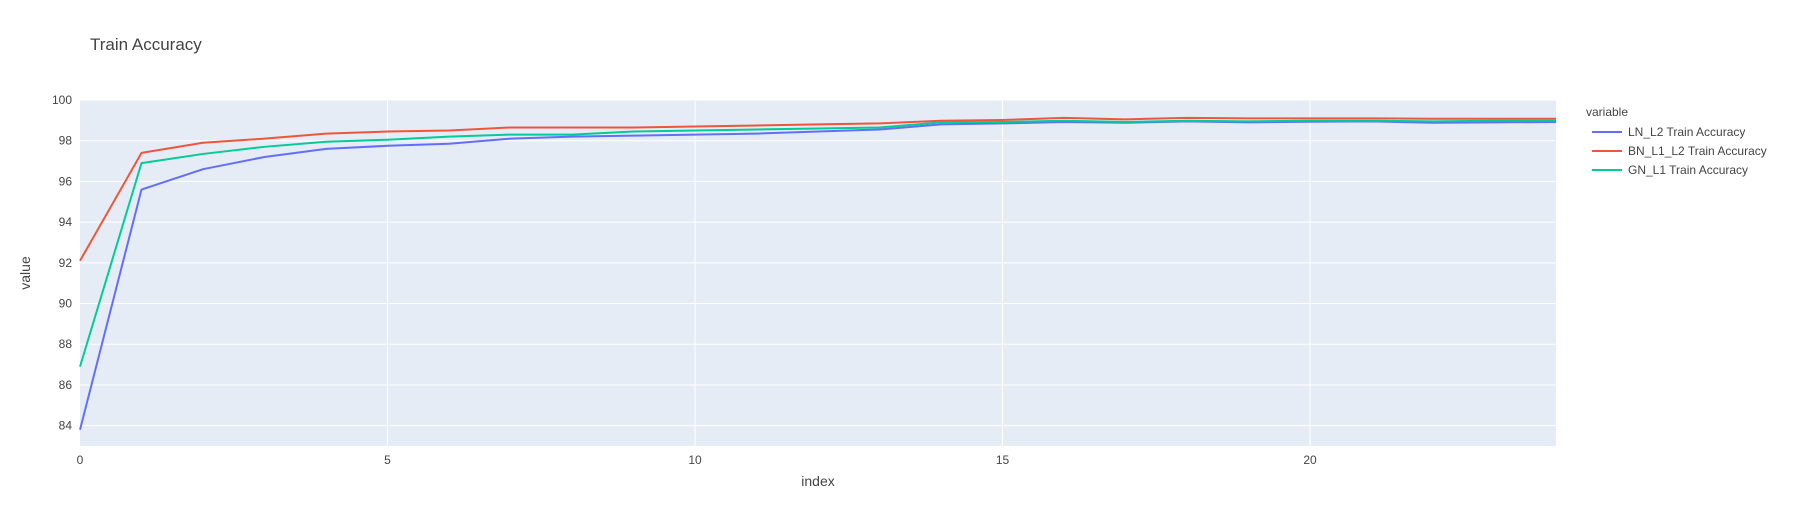 This screenshot has width=1798, height=525. I want to click on y-tick-label: 96, so click(66, 181).